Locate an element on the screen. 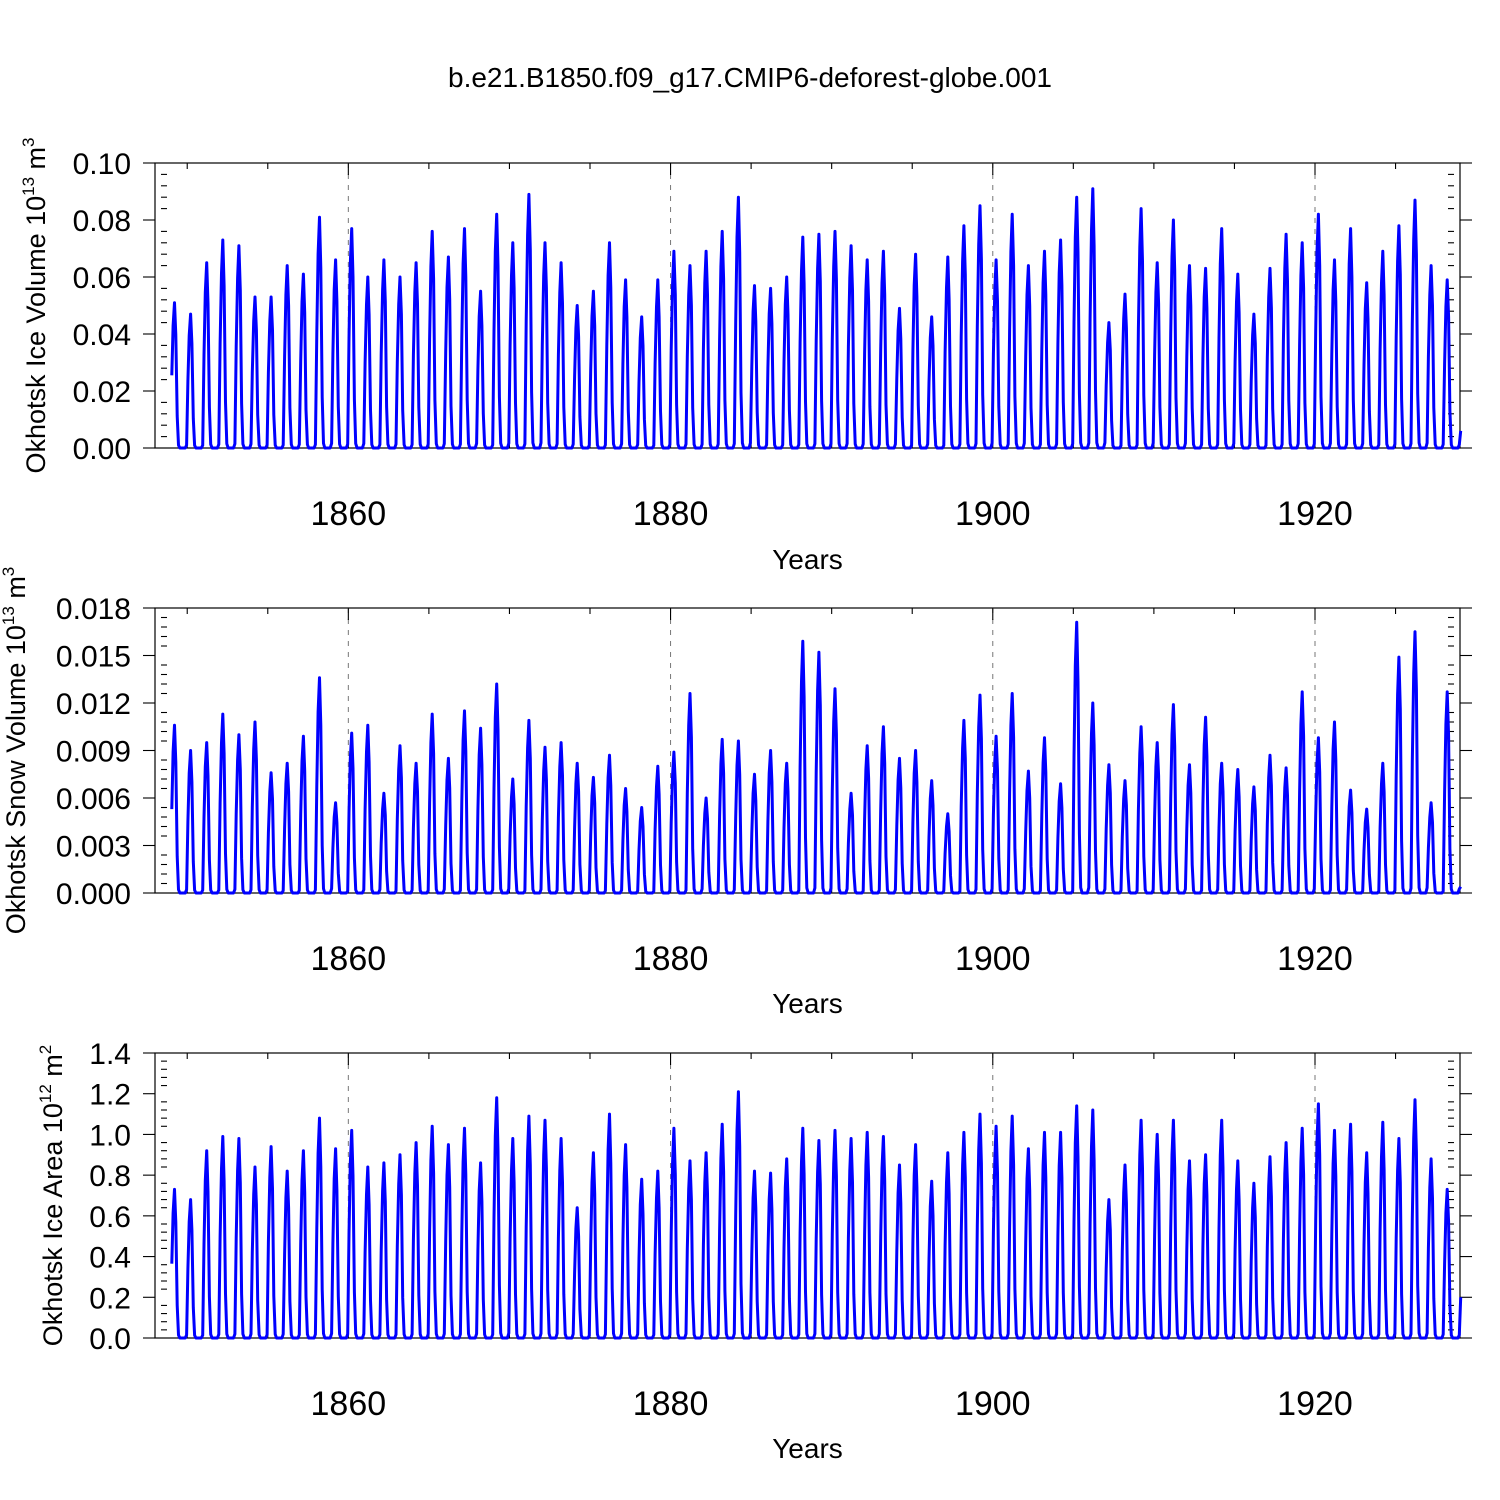 This screenshot has width=1500, height=1500. y-tick-label: 0.04 is located at coordinates (102, 335).